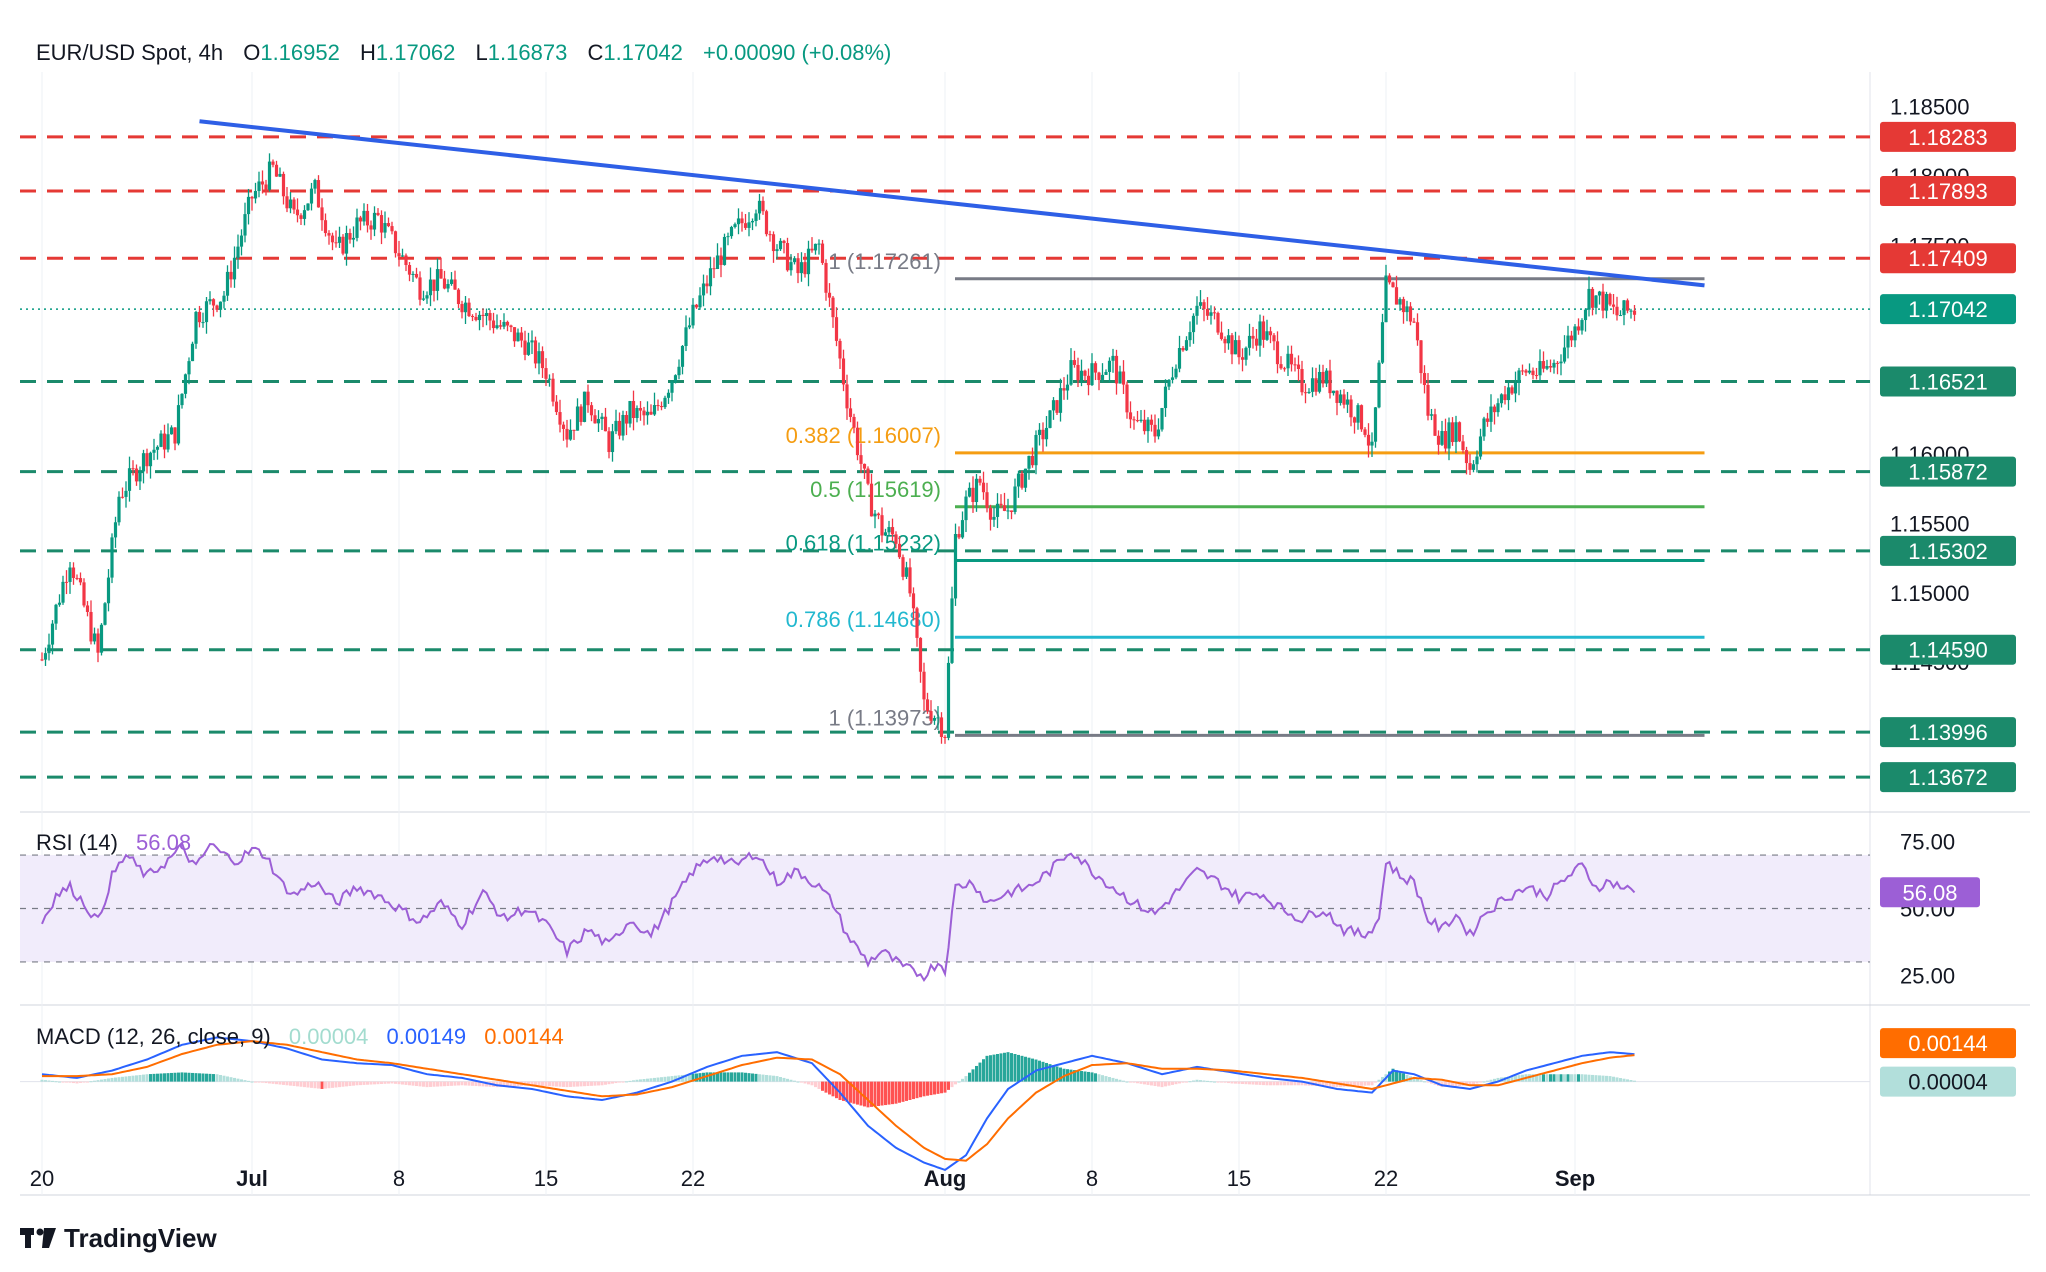 The width and height of the screenshot is (2046, 1272). Describe the element at coordinates (838, 1101) in the screenshot. I see `macd-signal-line` at that location.